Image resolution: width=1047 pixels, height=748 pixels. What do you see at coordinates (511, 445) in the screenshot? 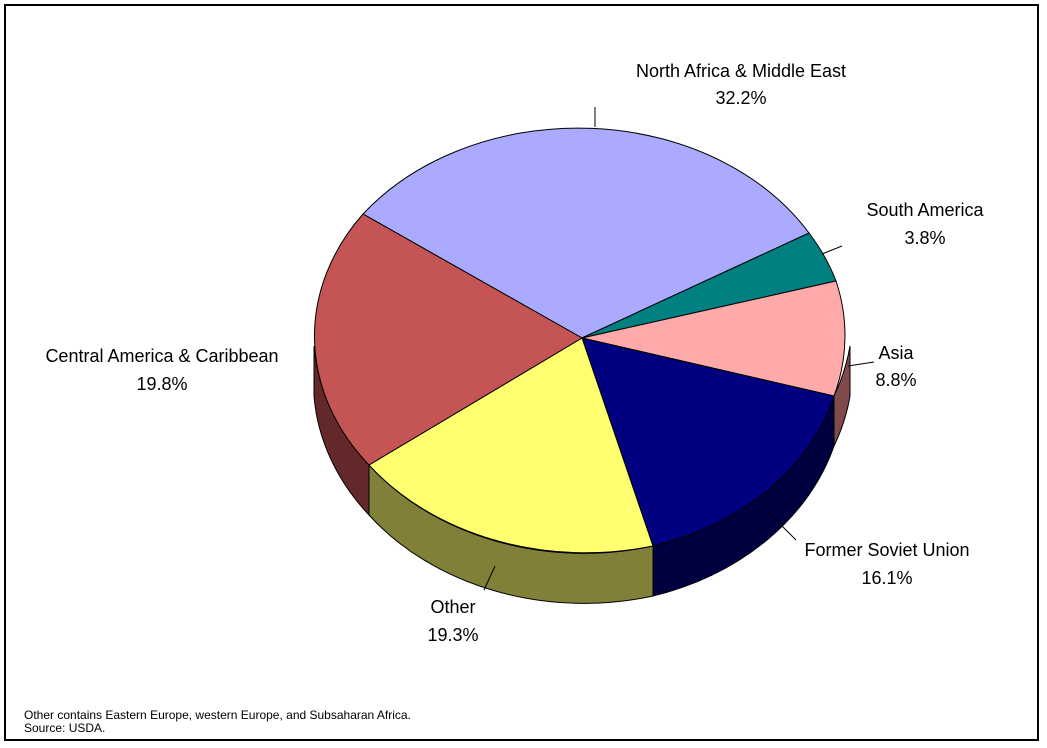
I see `pie-slice-other` at bounding box center [511, 445].